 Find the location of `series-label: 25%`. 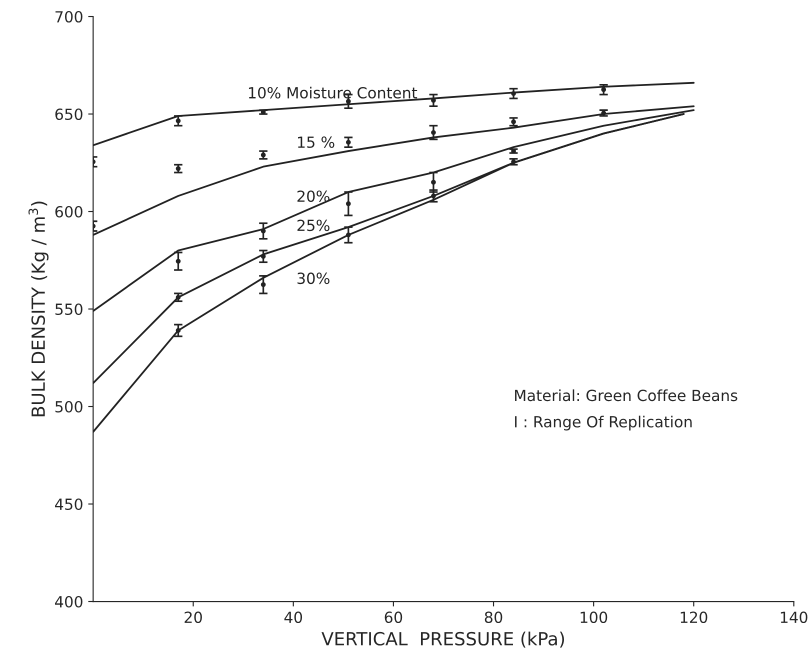

series-label: 25% is located at coordinates (313, 226).